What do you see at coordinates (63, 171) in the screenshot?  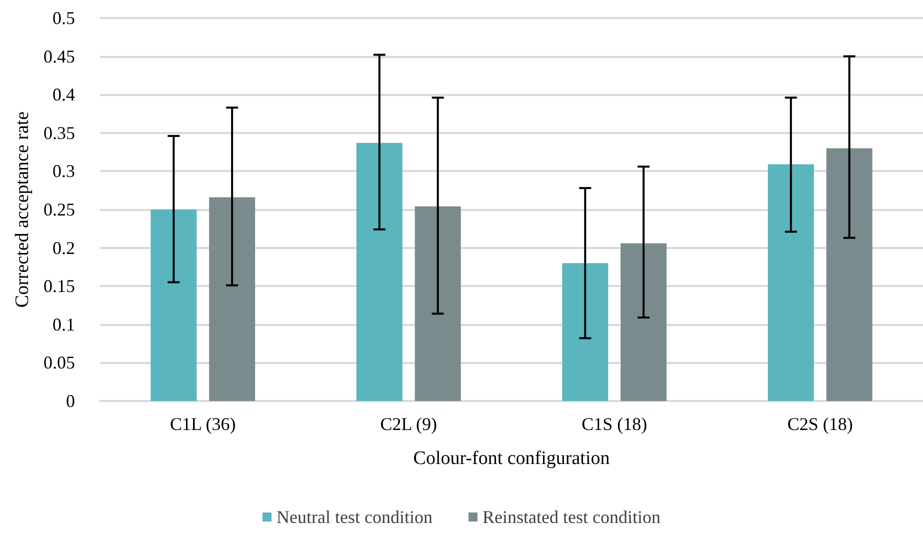 I see `y-tick-label: 0.3` at bounding box center [63, 171].